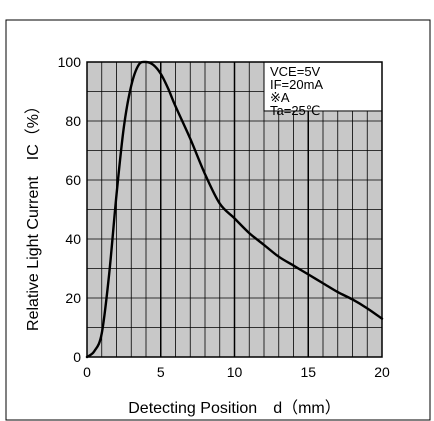 The width and height of the screenshot is (434, 421). I want to click on x-tick-label: 5, so click(161, 372).